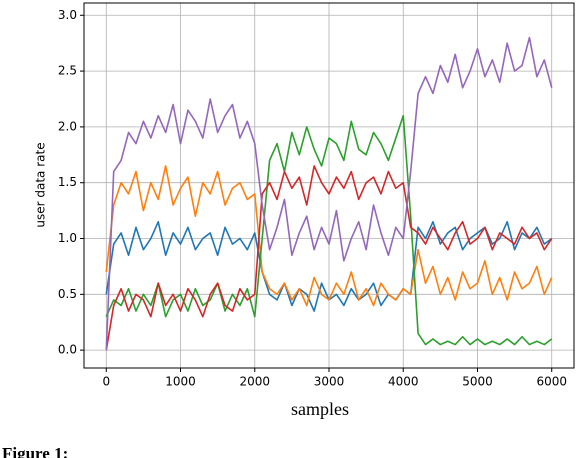  What do you see at coordinates (403, 382) in the screenshot?
I see `x-tick-label: 4000` at bounding box center [403, 382].